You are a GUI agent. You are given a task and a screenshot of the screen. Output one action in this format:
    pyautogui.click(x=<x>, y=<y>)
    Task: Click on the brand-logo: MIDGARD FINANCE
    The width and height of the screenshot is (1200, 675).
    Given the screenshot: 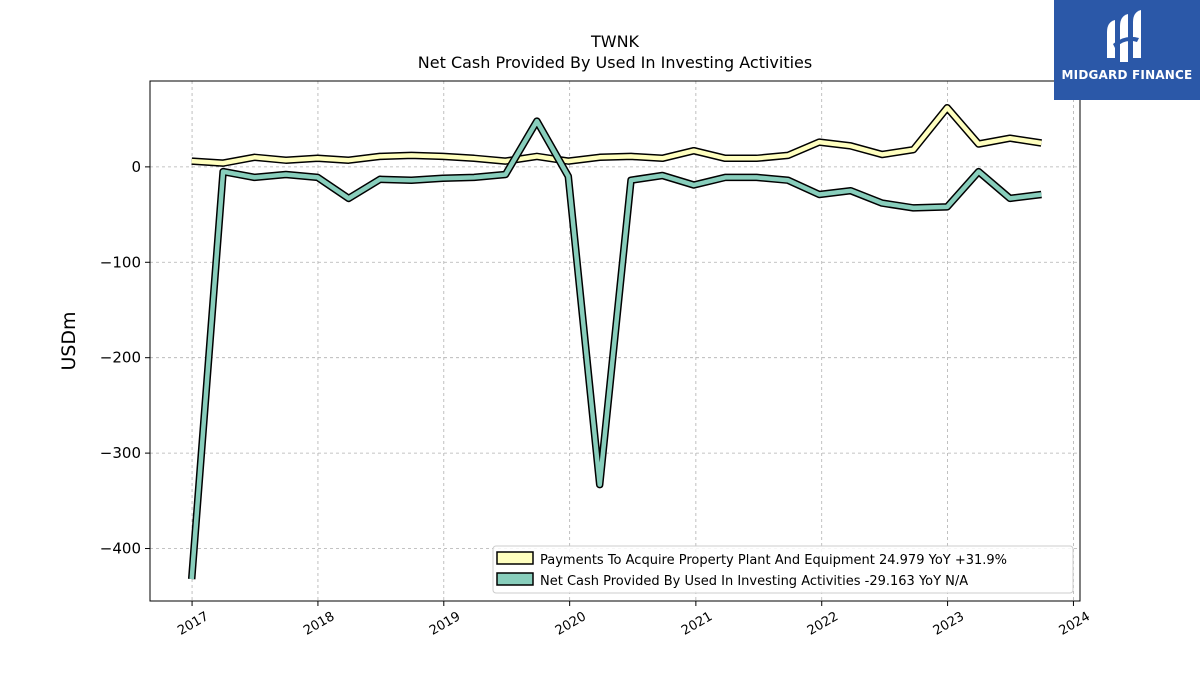 What is the action you would take?
    pyautogui.click(x=1127, y=50)
    